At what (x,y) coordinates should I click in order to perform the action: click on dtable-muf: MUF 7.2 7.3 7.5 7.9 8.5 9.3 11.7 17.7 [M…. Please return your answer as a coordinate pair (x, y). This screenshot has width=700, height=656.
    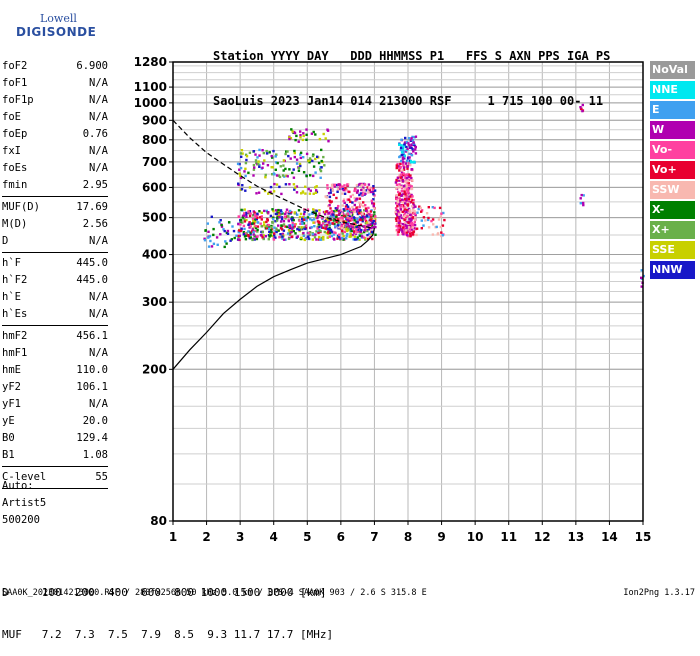
    Looking at the image, I should click on (168, 634).